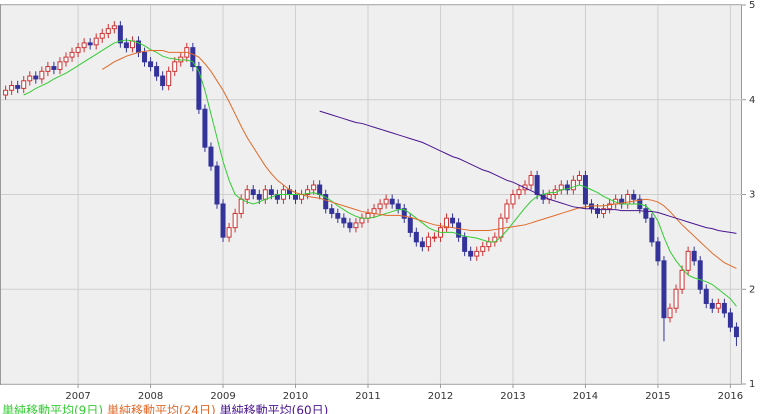  What do you see at coordinates (295, 396) in the screenshot?
I see `x-tick-label: 2010` at bounding box center [295, 396].